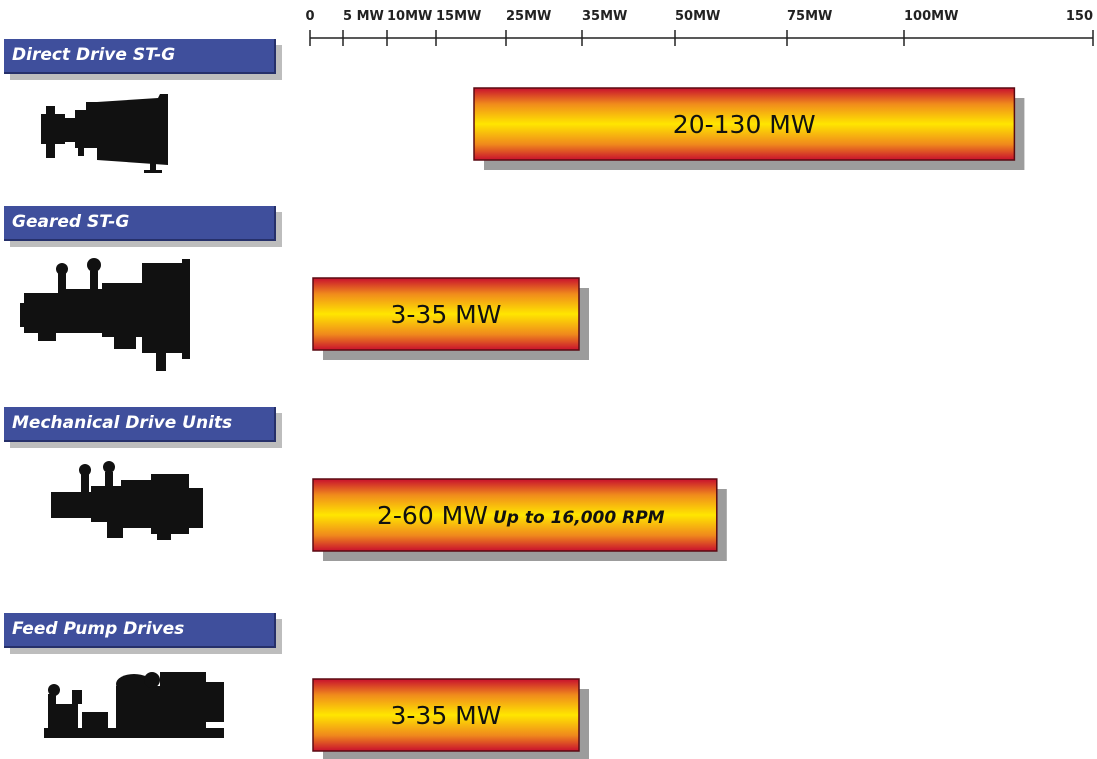 The image size is (1097, 759). What do you see at coordinates (579, 518) in the screenshot?
I see `range-bar-note: Up to 16,000 RPM` at bounding box center [579, 518].